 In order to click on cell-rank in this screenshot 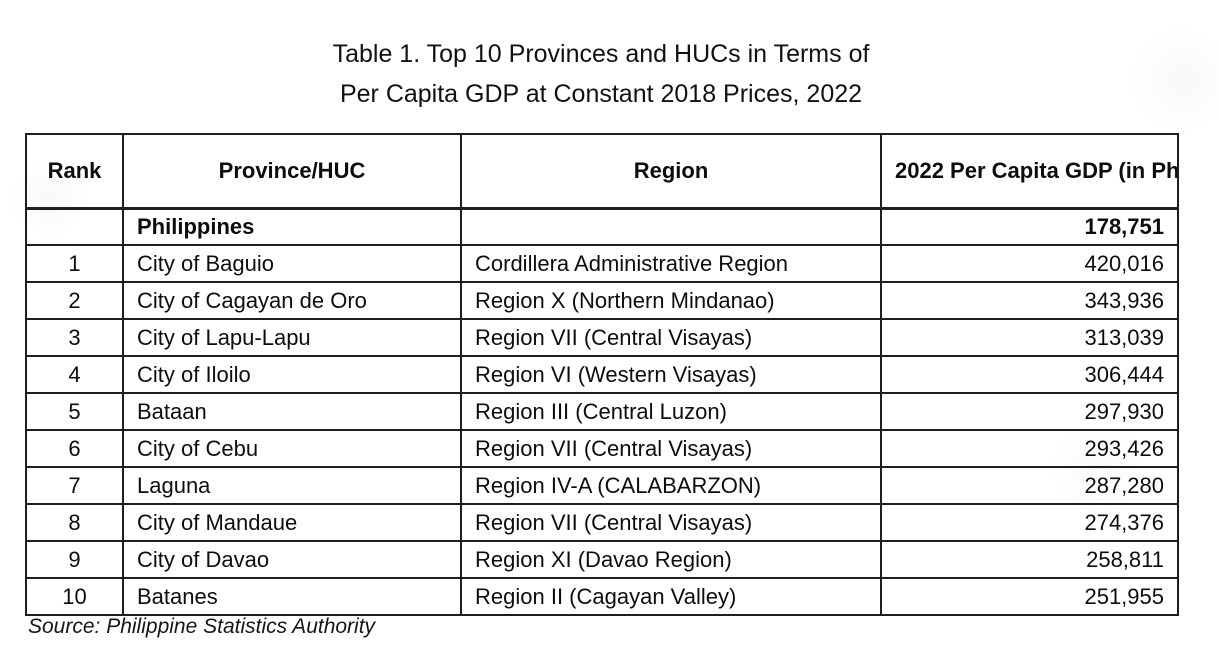, I will do `click(74, 226)`.